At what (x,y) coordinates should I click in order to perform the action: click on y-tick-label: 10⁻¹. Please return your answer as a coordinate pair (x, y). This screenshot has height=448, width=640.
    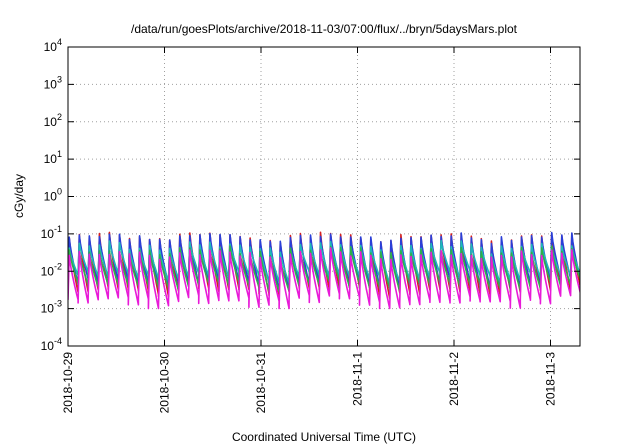
    Looking at the image, I should click on (51, 232).